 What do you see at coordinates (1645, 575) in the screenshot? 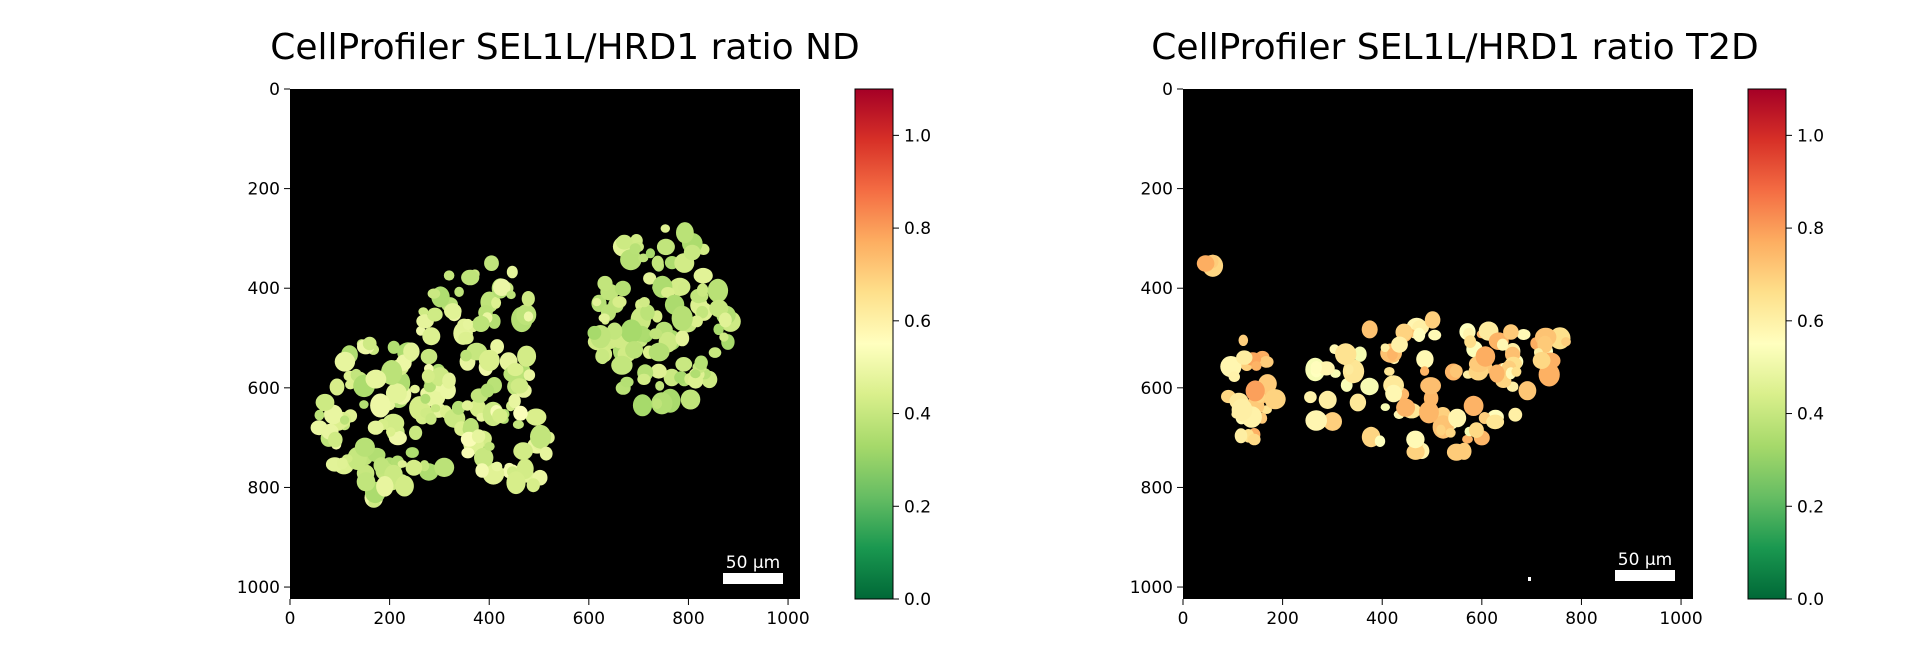
I see `t2d-scale-bar` at bounding box center [1645, 575].